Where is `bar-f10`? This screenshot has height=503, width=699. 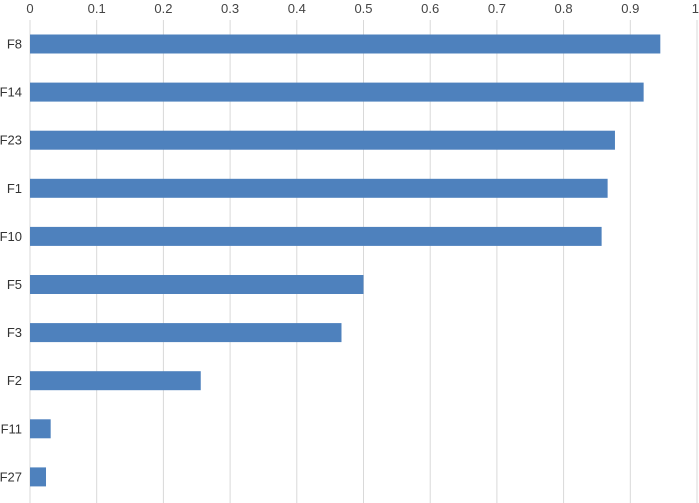
bar-f10 is located at coordinates (316, 236).